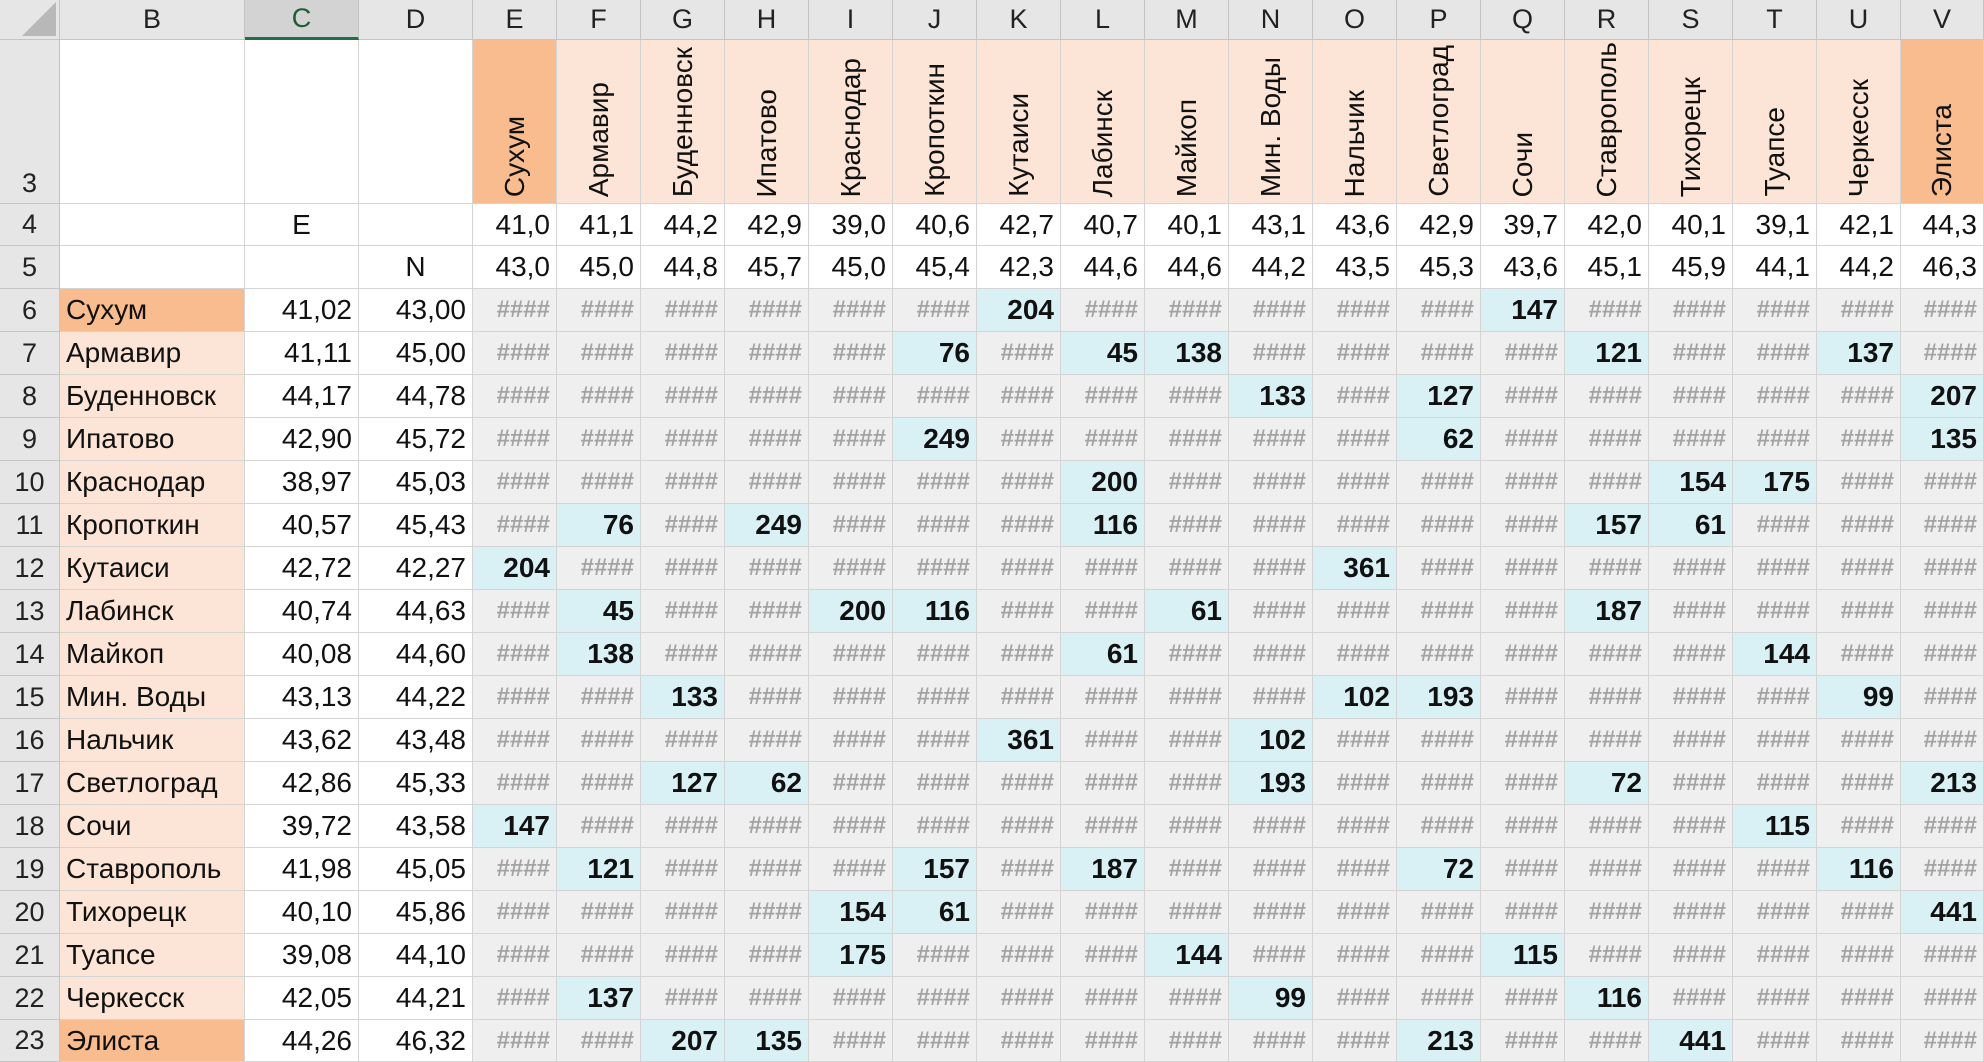 This screenshot has width=1984, height=1062. What do you see at coordinates (416, 310) in the screenshot?
I see `coord-n-value: 43,00` at bounding box center [416, 310].